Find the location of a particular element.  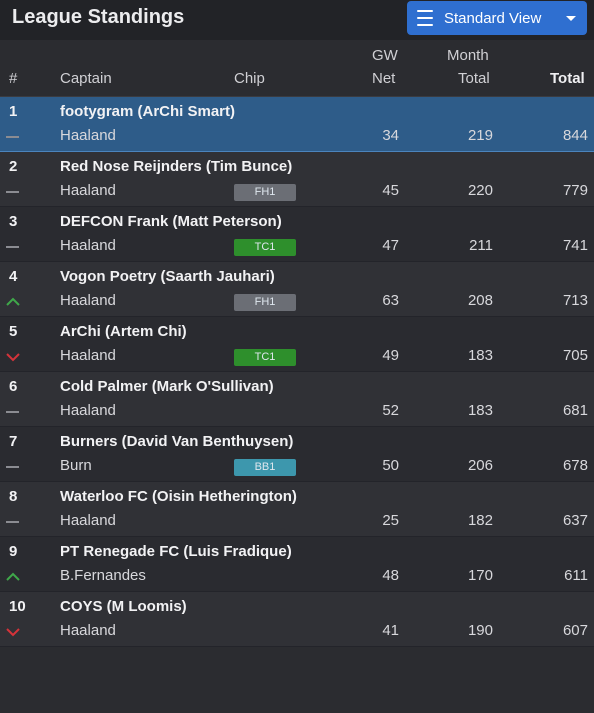

total-points-value: 705 is located at coordinates (575, 355).